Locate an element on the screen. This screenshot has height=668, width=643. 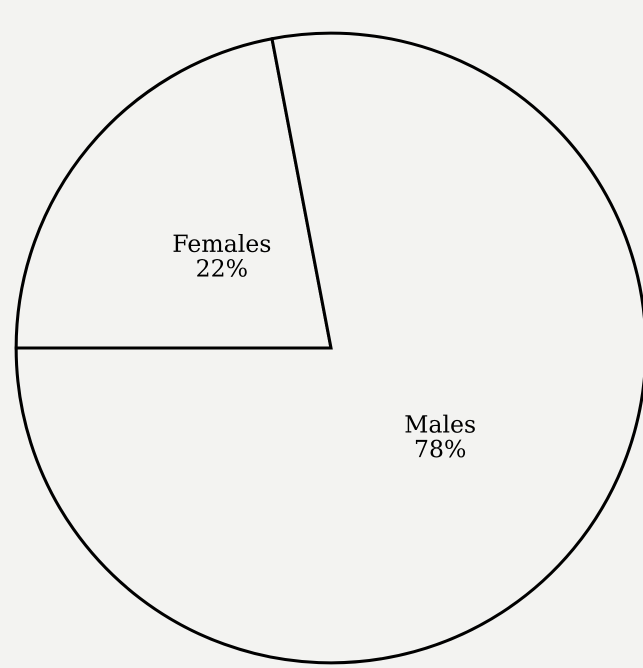
slice-label: Males is located at coordinates (440, 423).